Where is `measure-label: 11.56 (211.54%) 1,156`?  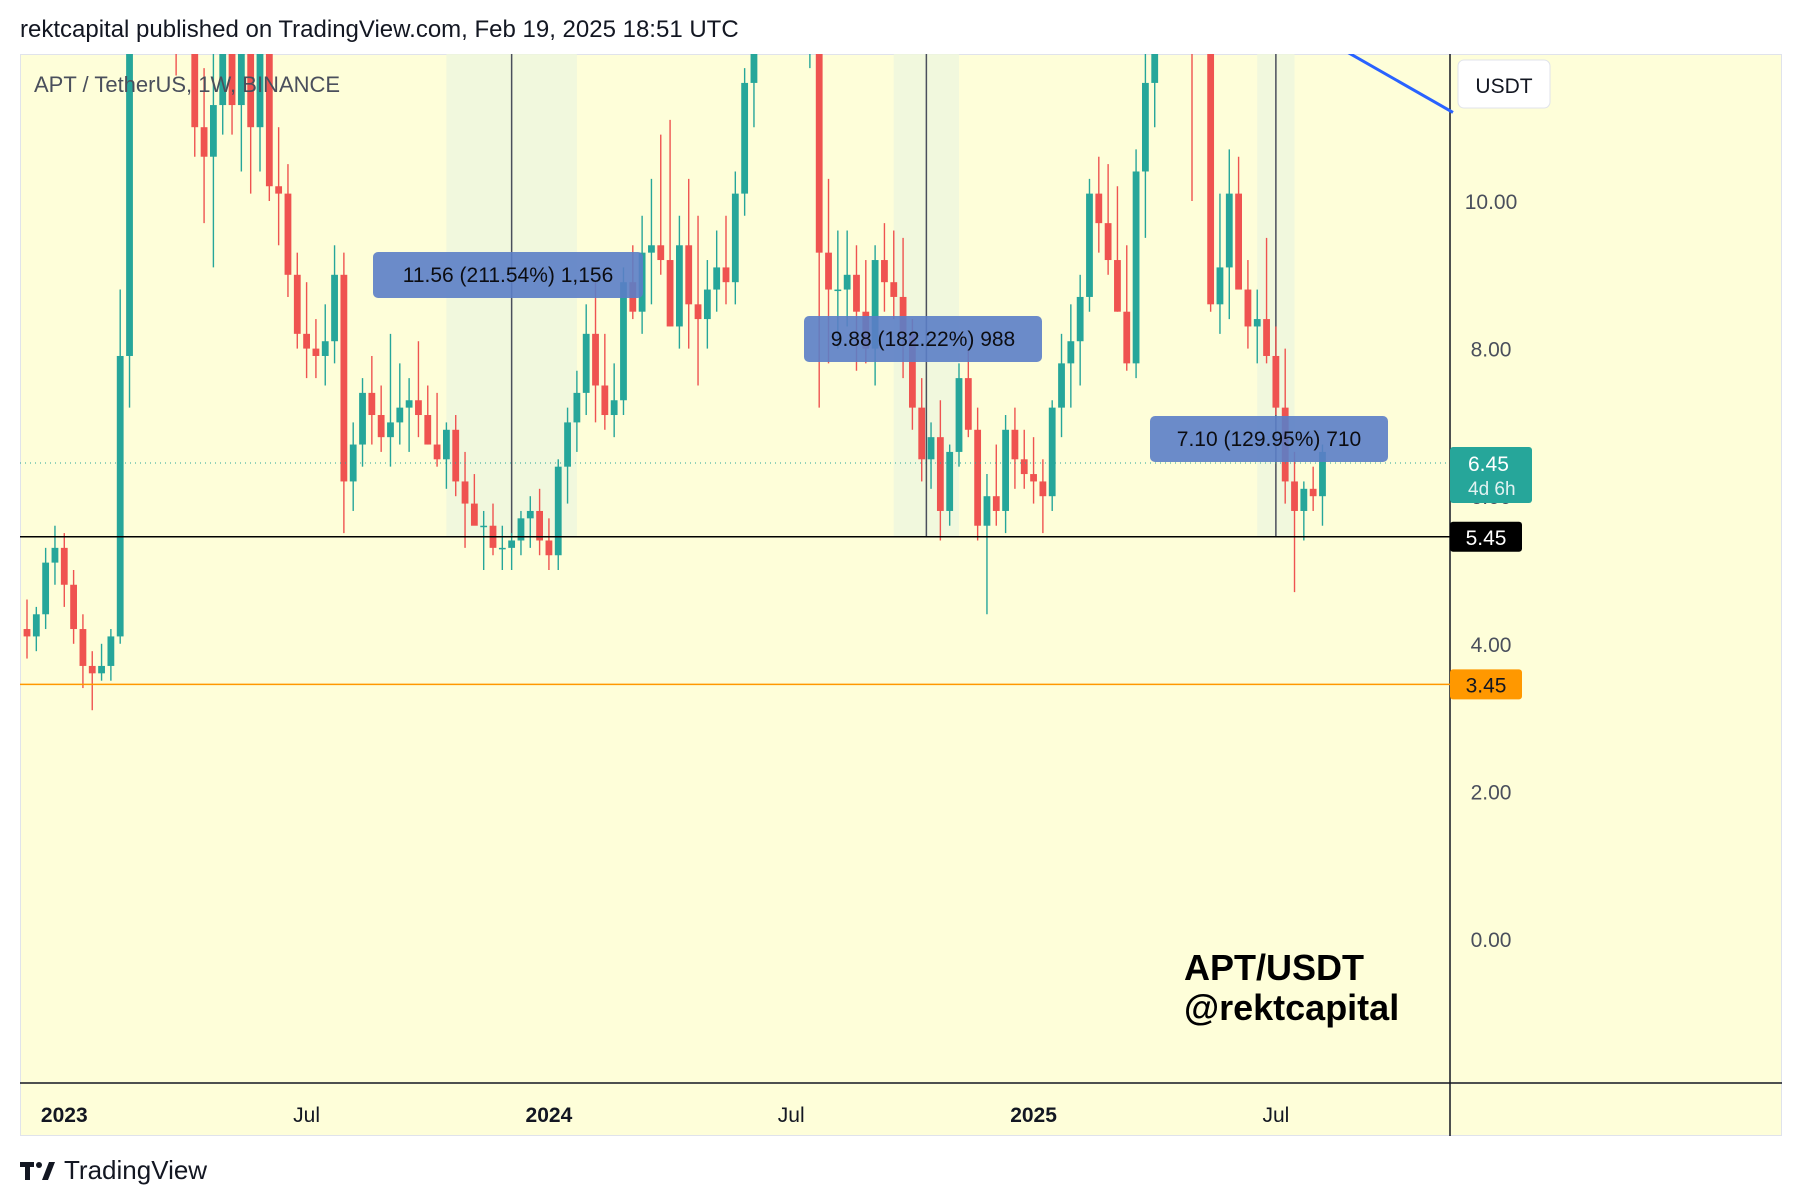 measure-label: 11.56 (211.54%) 1,156 is located at coordinates (508, 275).